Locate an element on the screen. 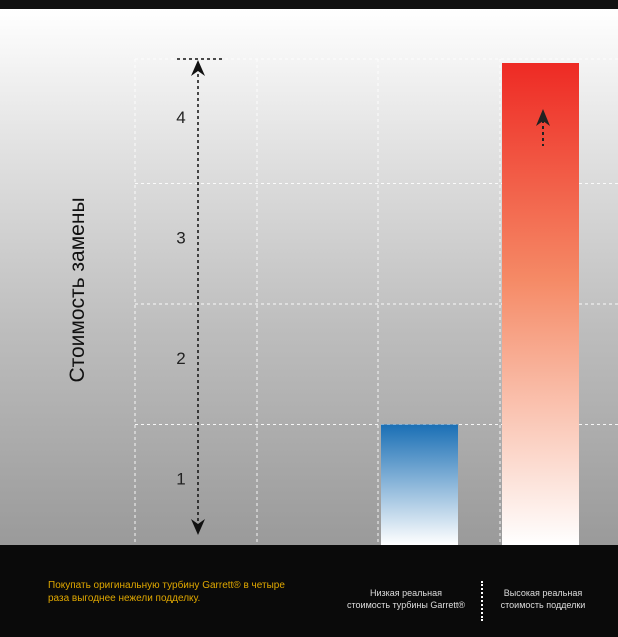 The width and height of the screenshot is (618, 637). top-rule is located at coordinates (309, 4).